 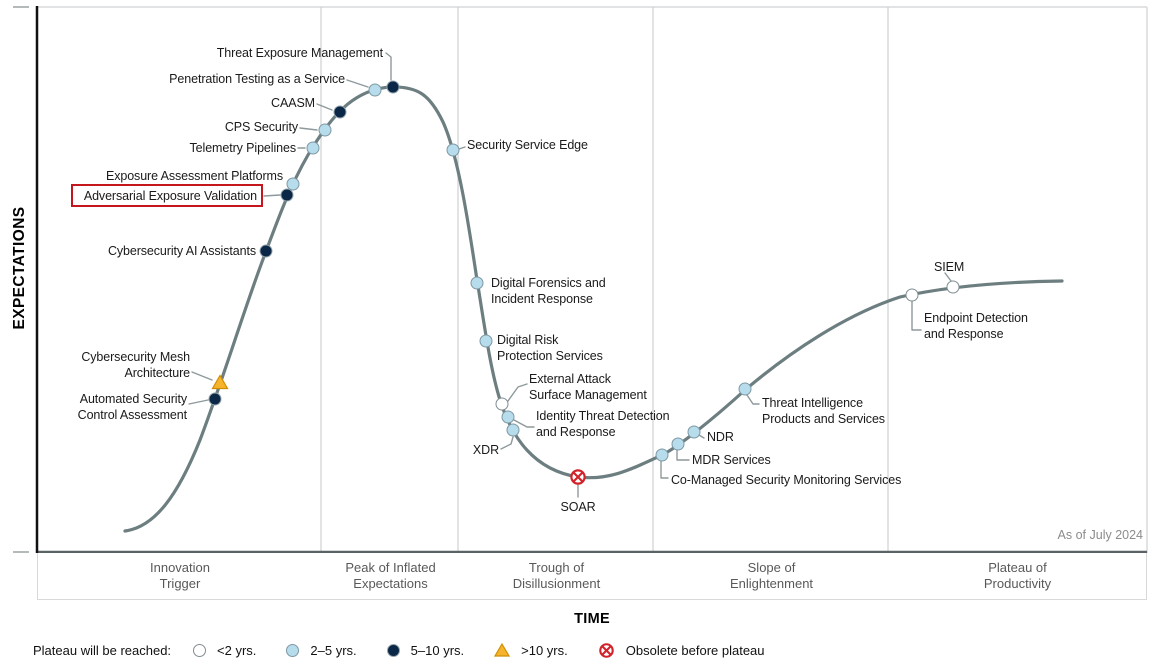 I want to click on obsolete-marker-icon, so click(x=578, y=477).